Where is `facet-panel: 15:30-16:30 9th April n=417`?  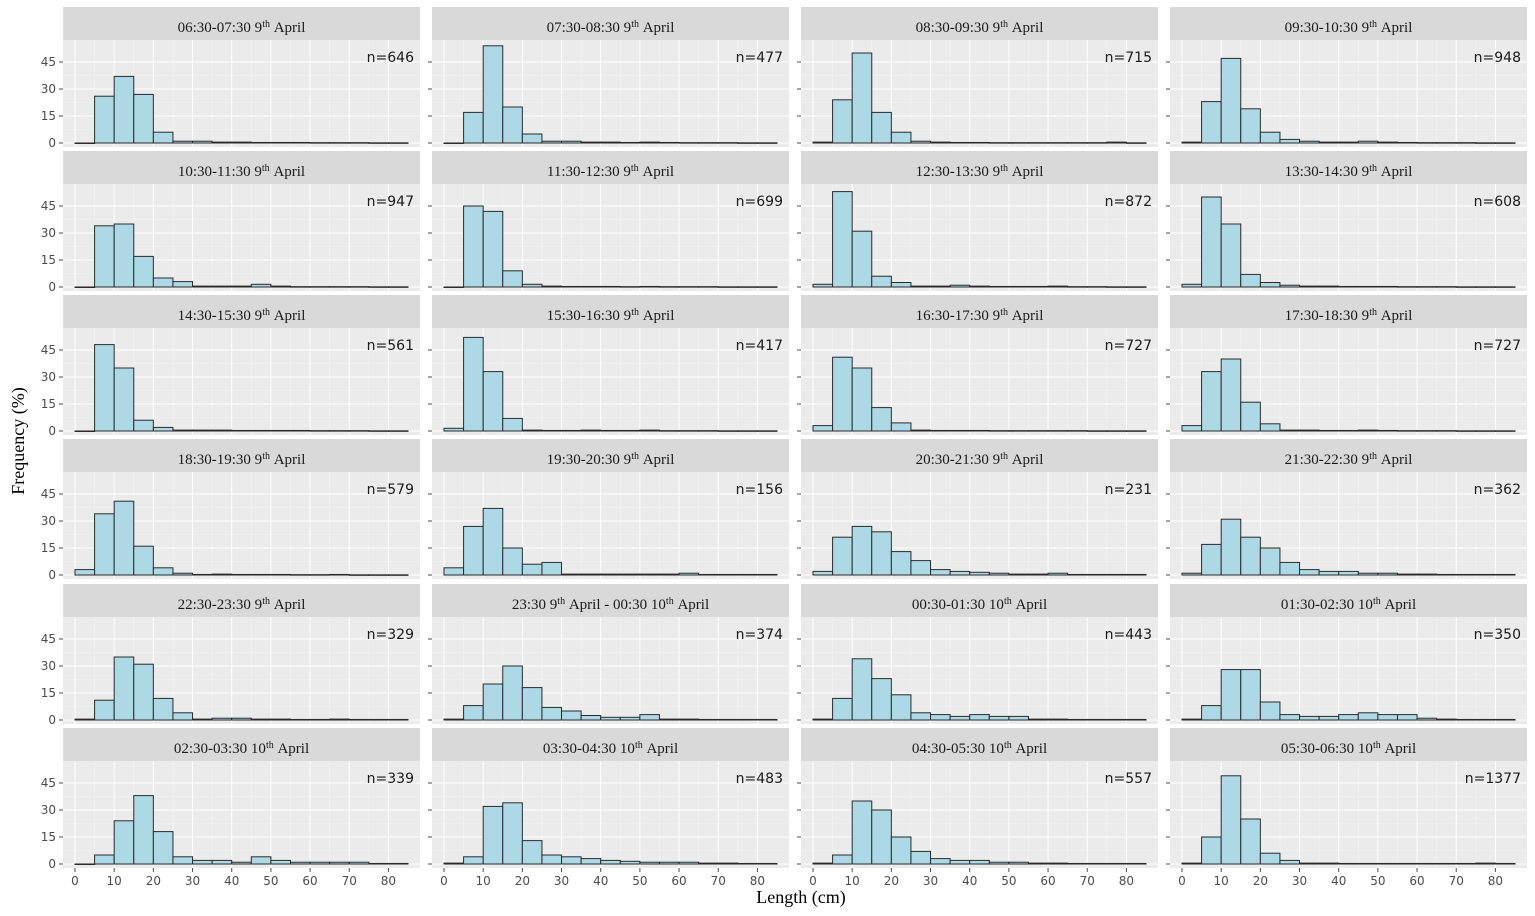 facet-panel: 15:30-16:30 9th April n=417 is located at coordinates (608, 365).